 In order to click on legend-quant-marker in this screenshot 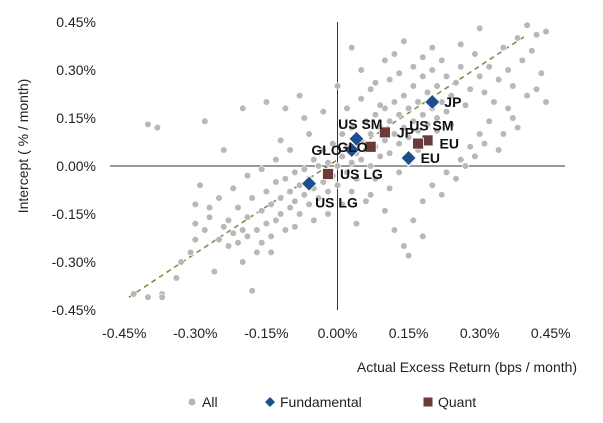, I will do `click(428, 402)`.